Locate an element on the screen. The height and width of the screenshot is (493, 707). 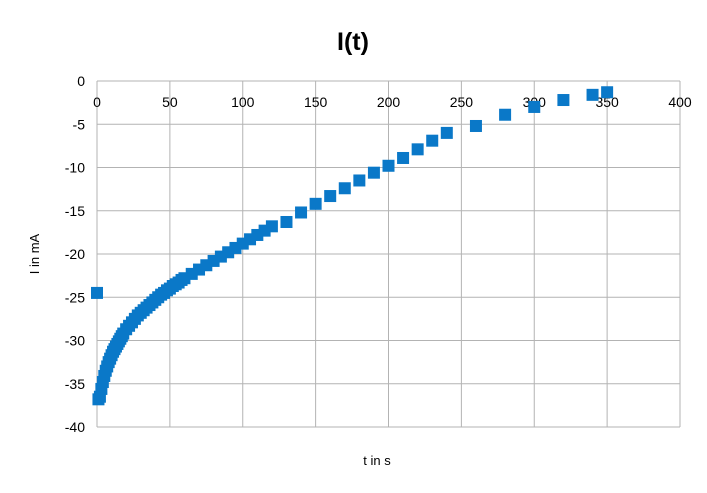
x-tick-label: 50 is located at coordinates (170, 102).